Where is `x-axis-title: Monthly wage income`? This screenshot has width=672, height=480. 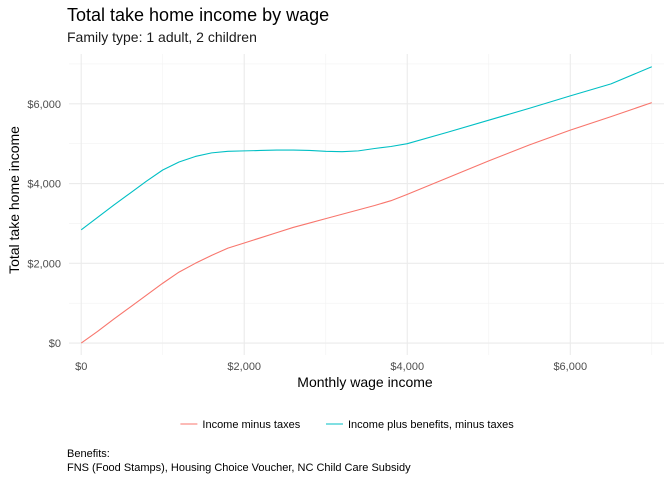 x-axis-title: Monthly wage income is located at coordinates (365, 382).